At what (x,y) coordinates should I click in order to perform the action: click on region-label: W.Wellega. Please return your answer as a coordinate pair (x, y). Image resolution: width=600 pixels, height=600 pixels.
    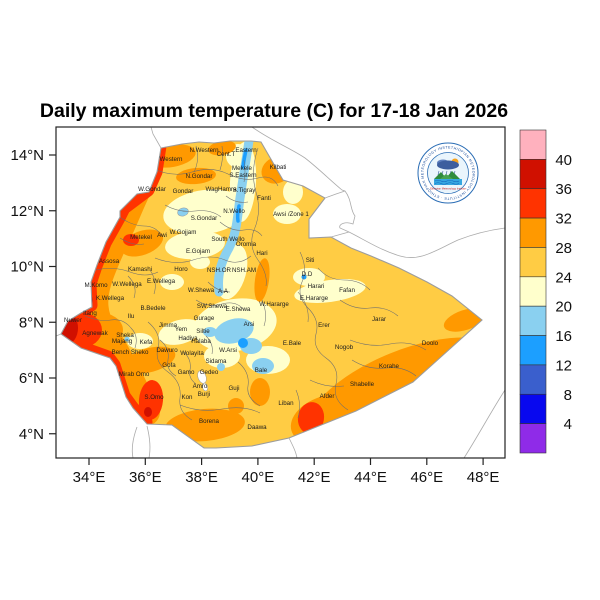
    Looking at the image, I should click on (127, 284).